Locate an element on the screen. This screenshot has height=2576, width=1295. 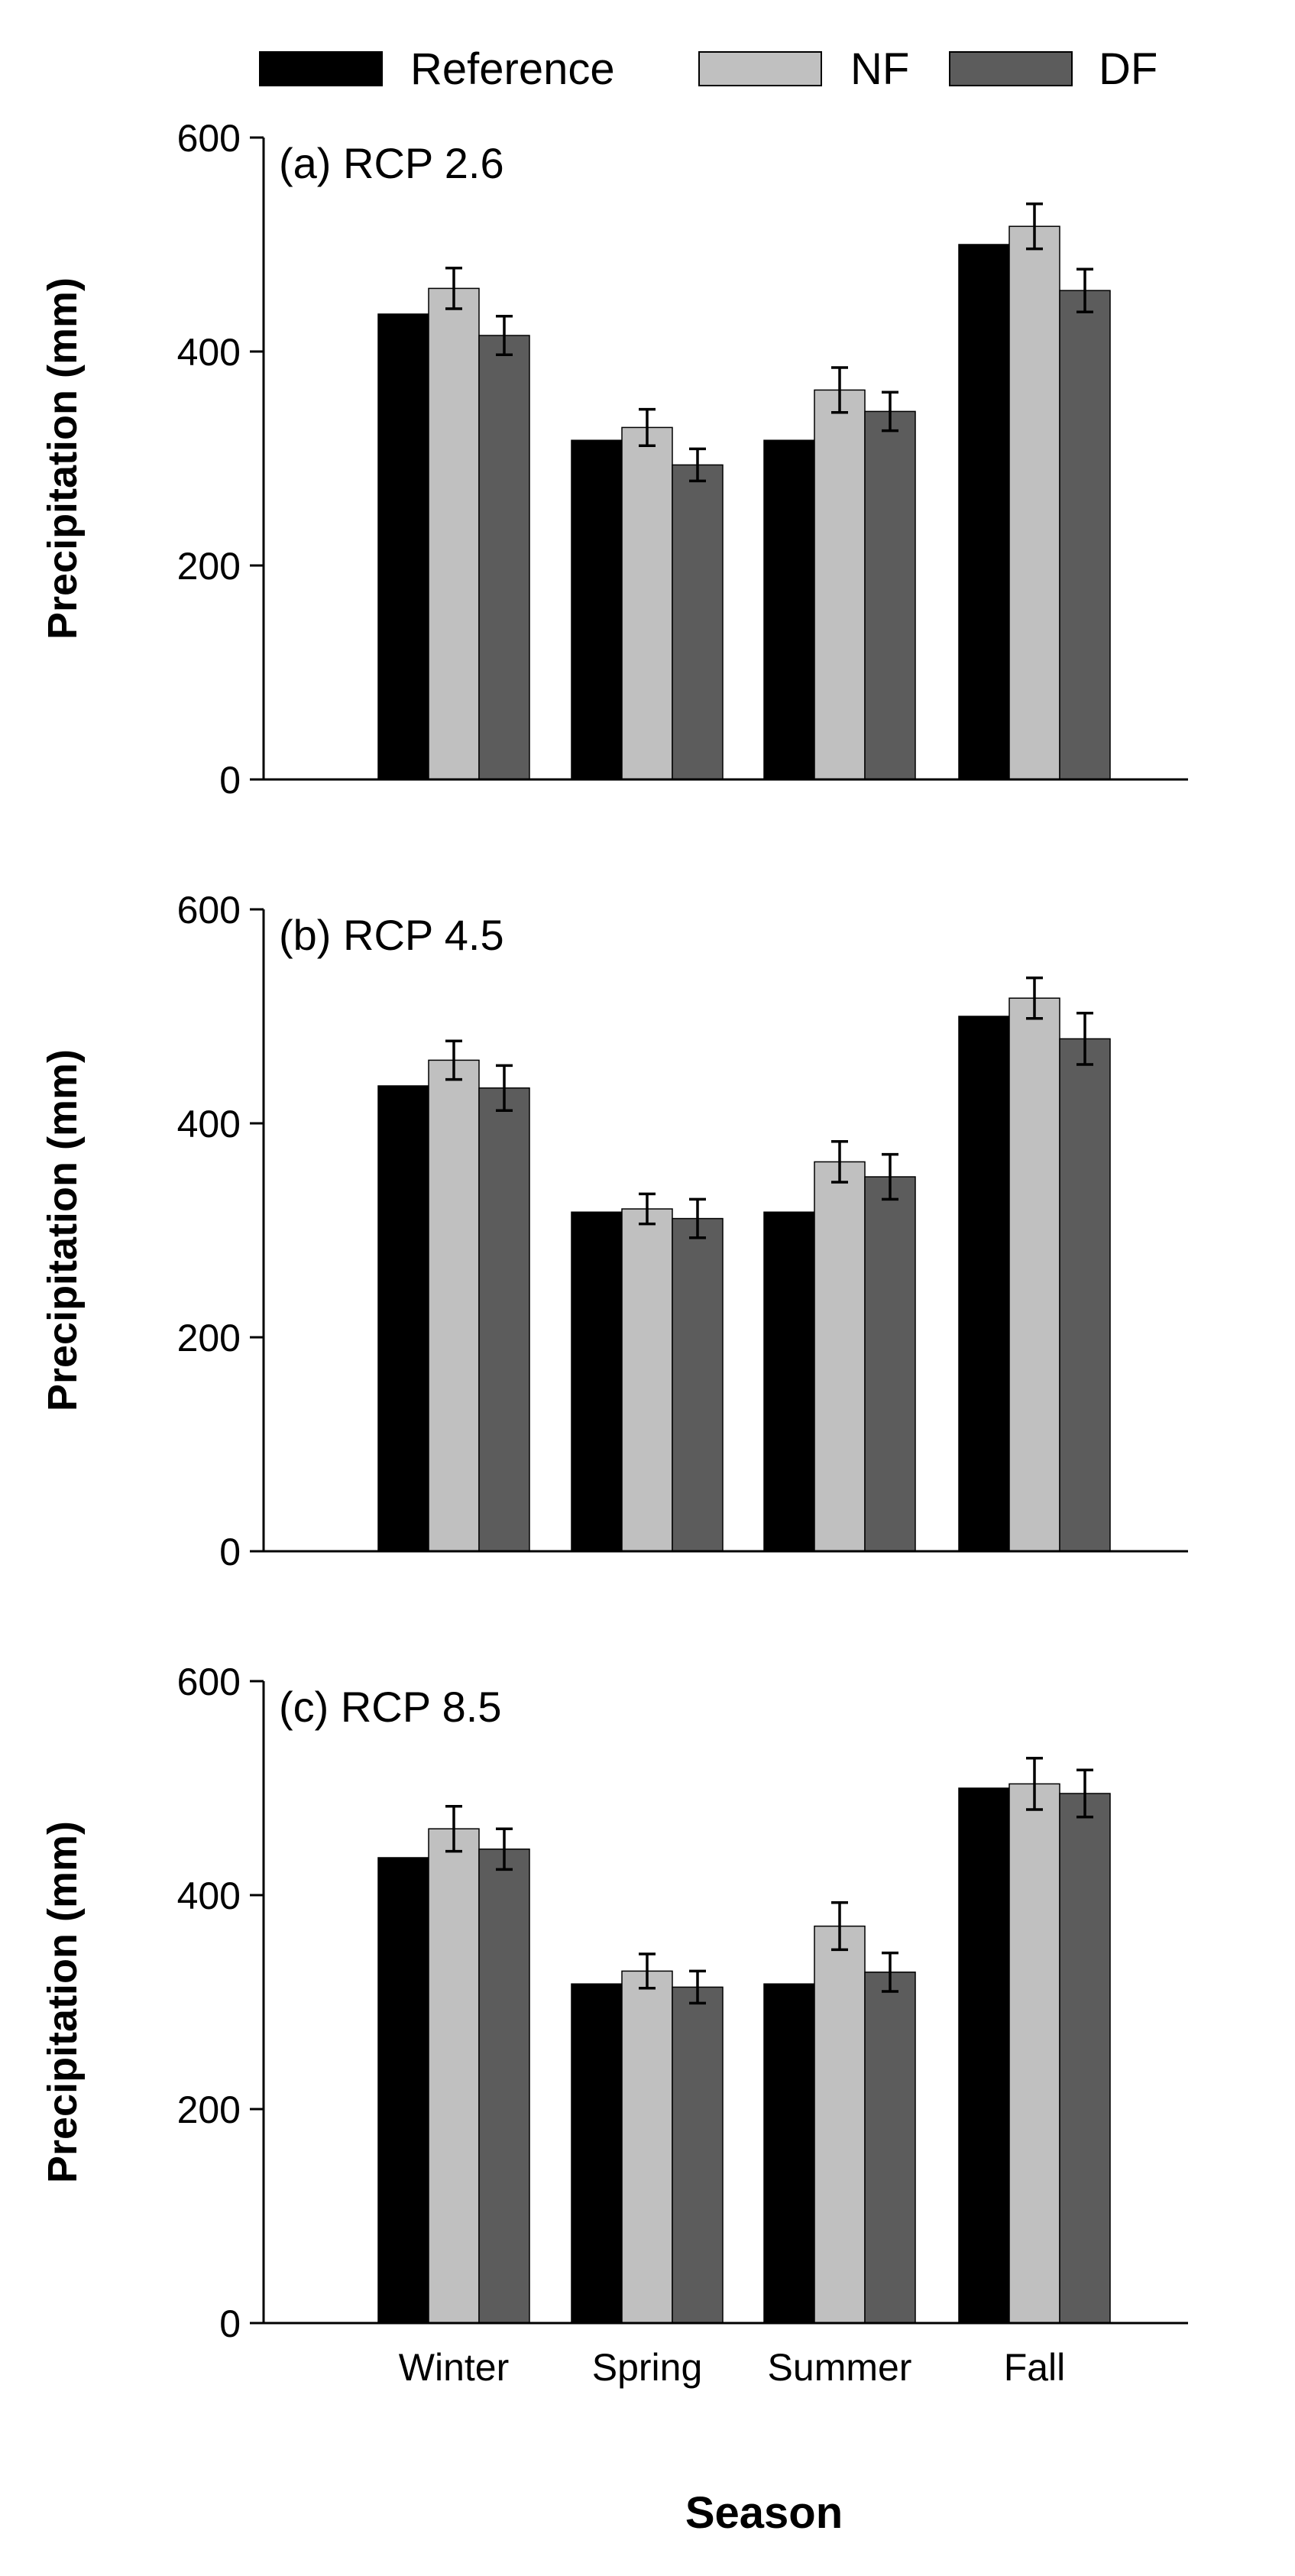
bar-c-nf-winter is located at coordinates (454, 2076).